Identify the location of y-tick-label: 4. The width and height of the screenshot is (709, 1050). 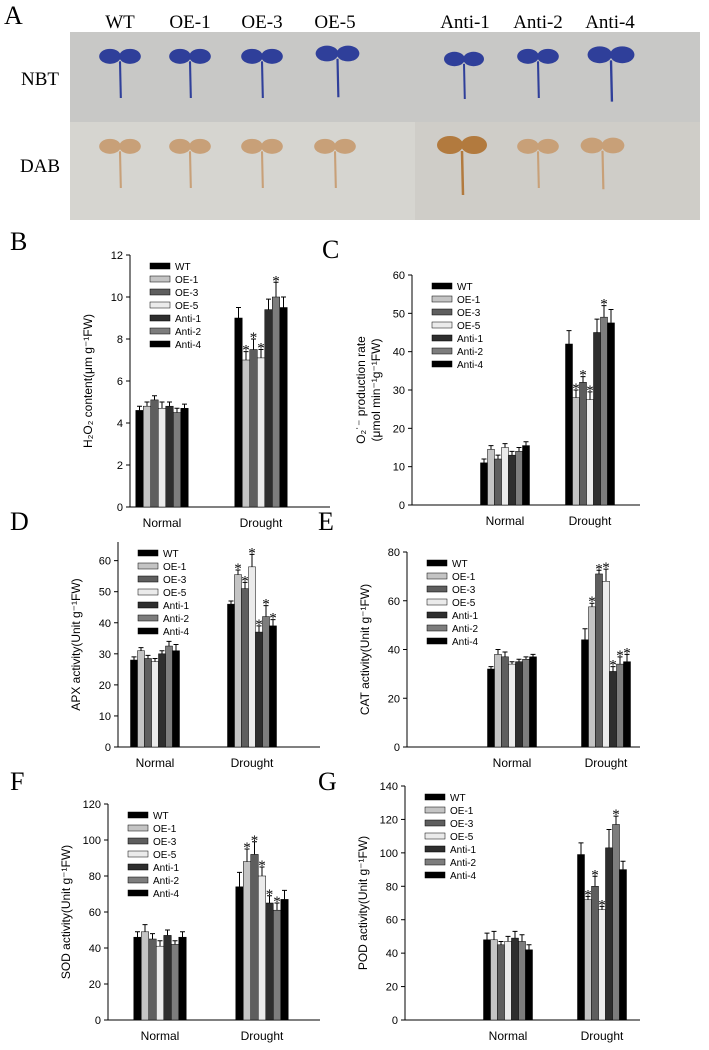
(120, 424).